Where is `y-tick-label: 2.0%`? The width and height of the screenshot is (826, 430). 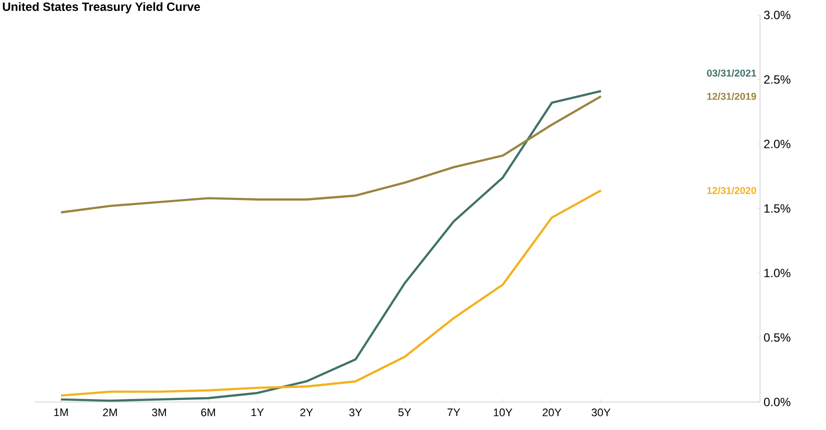 y-tick-label: 2.0% is located at coordinates (777, 144).